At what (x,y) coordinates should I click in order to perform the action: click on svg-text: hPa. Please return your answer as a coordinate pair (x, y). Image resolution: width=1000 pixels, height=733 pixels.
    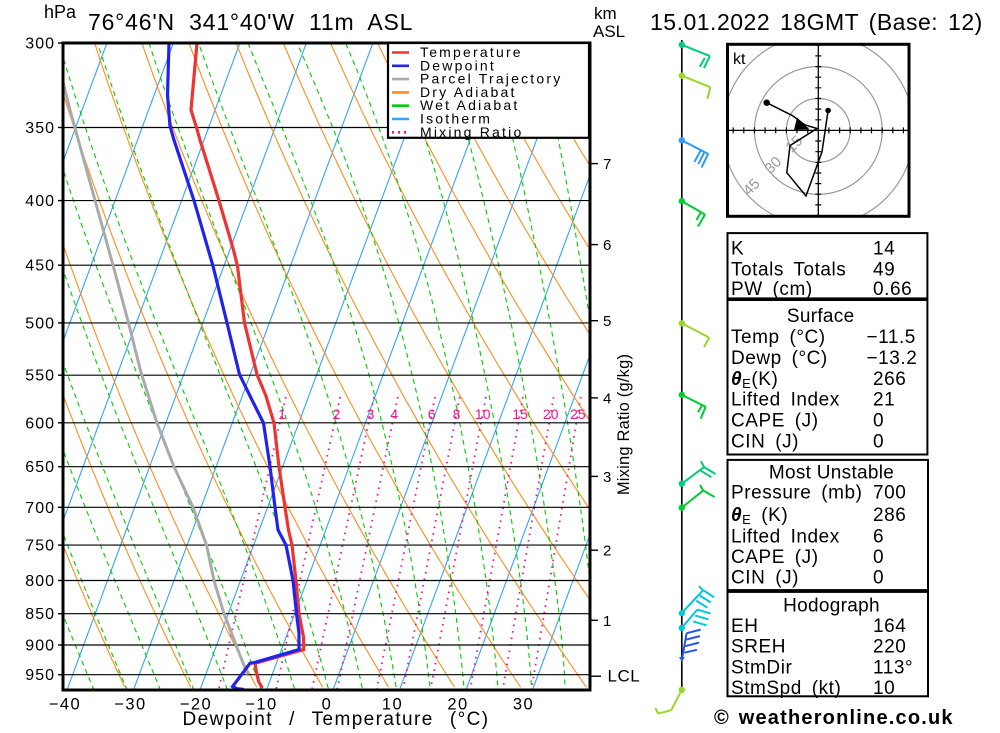
    Looking at the image, I should click on (60, 12).